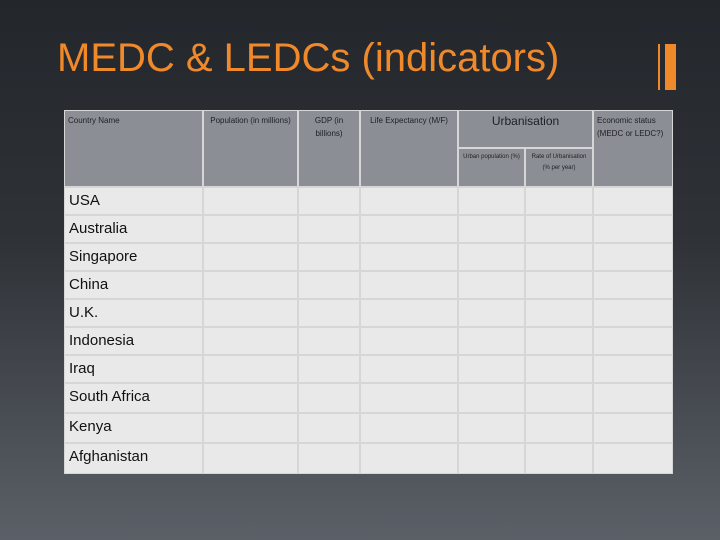 This screenshot has width=720, height=540. What do you see at coordinates (491, 167) in the screenshot?
I see `subcolumn-header: Urban population (%)` at bounding box center [491, 167].